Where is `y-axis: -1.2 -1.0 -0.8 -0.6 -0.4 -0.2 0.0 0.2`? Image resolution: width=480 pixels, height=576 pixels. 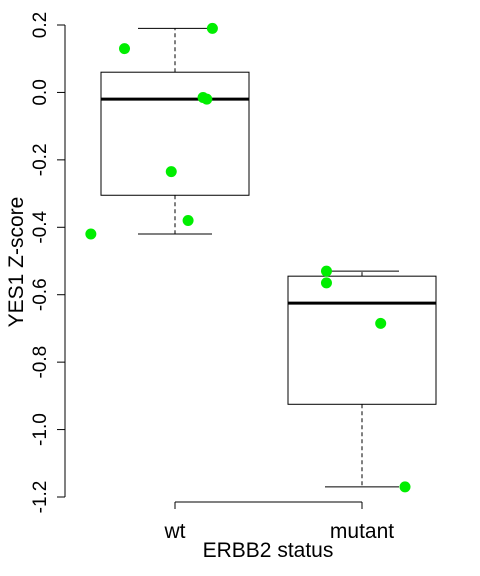
y-axis: -1.2 -1.0 -0.8 -0.6 -0.4 -0.2 0.0 0.2 is located at coordinates (48, 263).